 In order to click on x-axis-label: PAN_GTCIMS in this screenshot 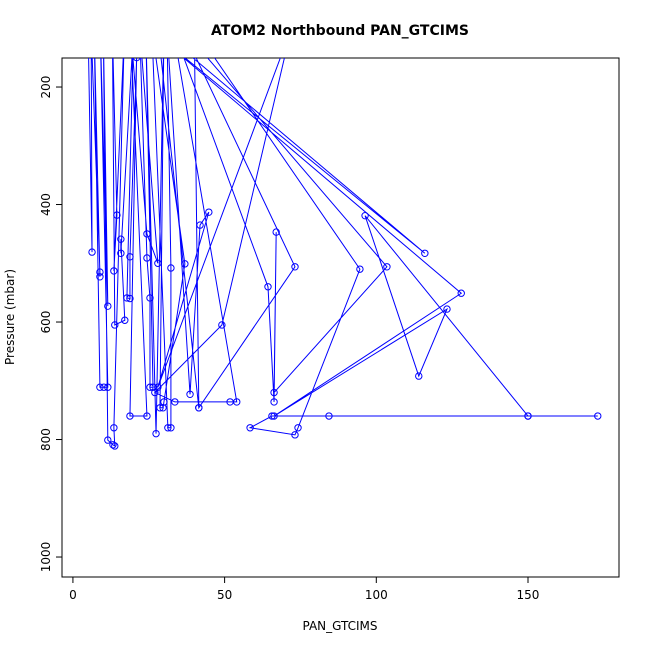, I will do `click(339, 626)`.